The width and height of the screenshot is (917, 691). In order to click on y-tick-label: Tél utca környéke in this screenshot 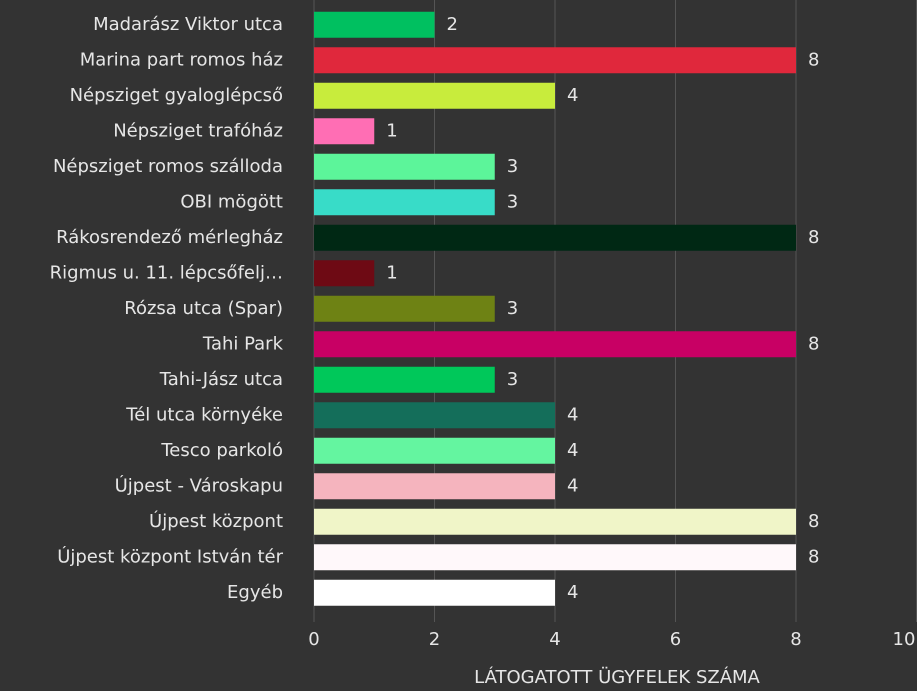, I will do `click(204, 414)`.